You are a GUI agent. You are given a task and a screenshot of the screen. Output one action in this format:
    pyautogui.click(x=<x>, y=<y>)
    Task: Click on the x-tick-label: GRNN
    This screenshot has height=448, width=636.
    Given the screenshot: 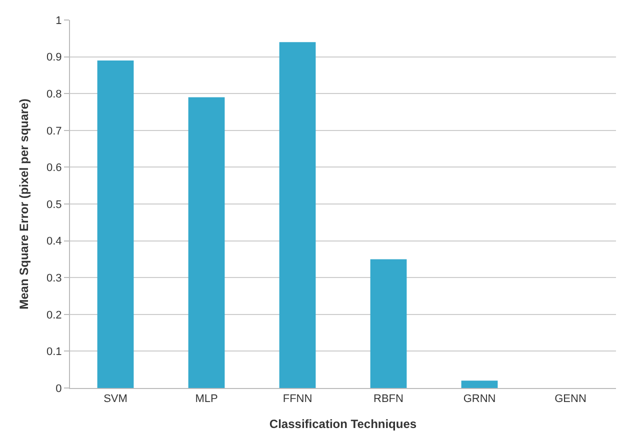 What is the action you would take?
    pyautogui.click(x=479, y=399)
    